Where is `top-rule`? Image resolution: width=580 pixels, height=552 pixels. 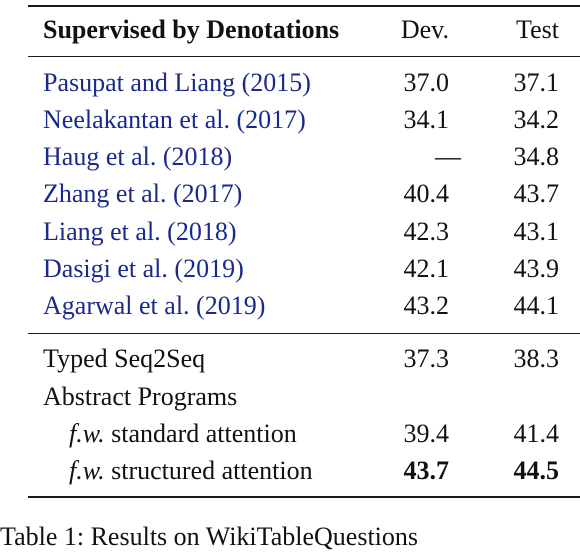 top-rule is located at coordinates (304, 6).